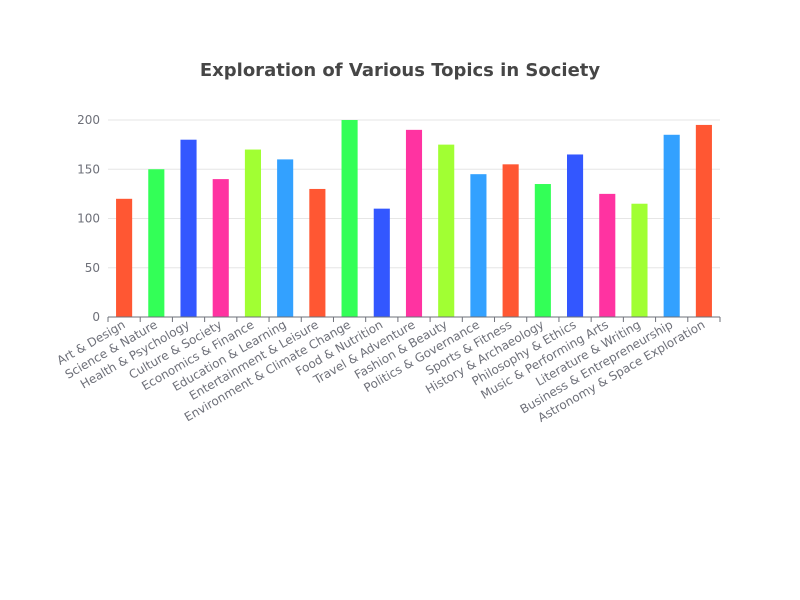  I want to click on y-tick-label: 200, so click(88, 120).